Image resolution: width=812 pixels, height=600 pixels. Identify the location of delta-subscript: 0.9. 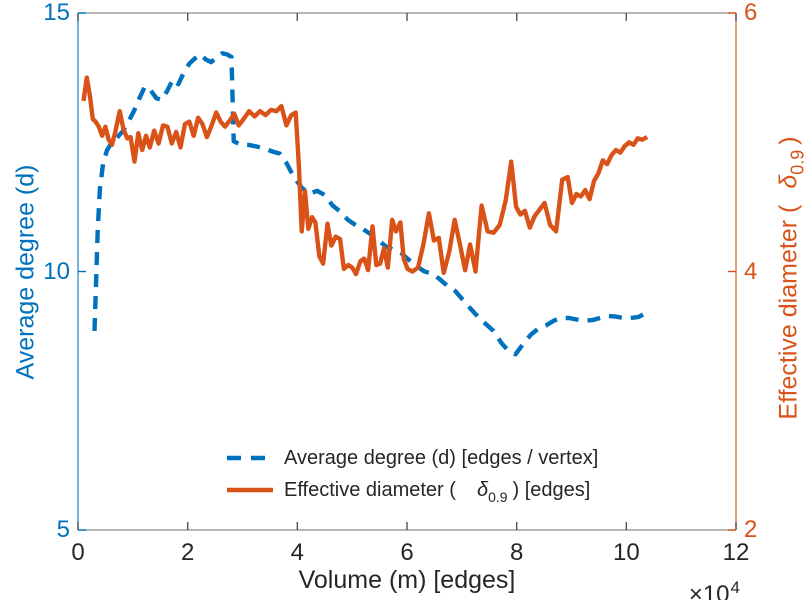
(797, 162).